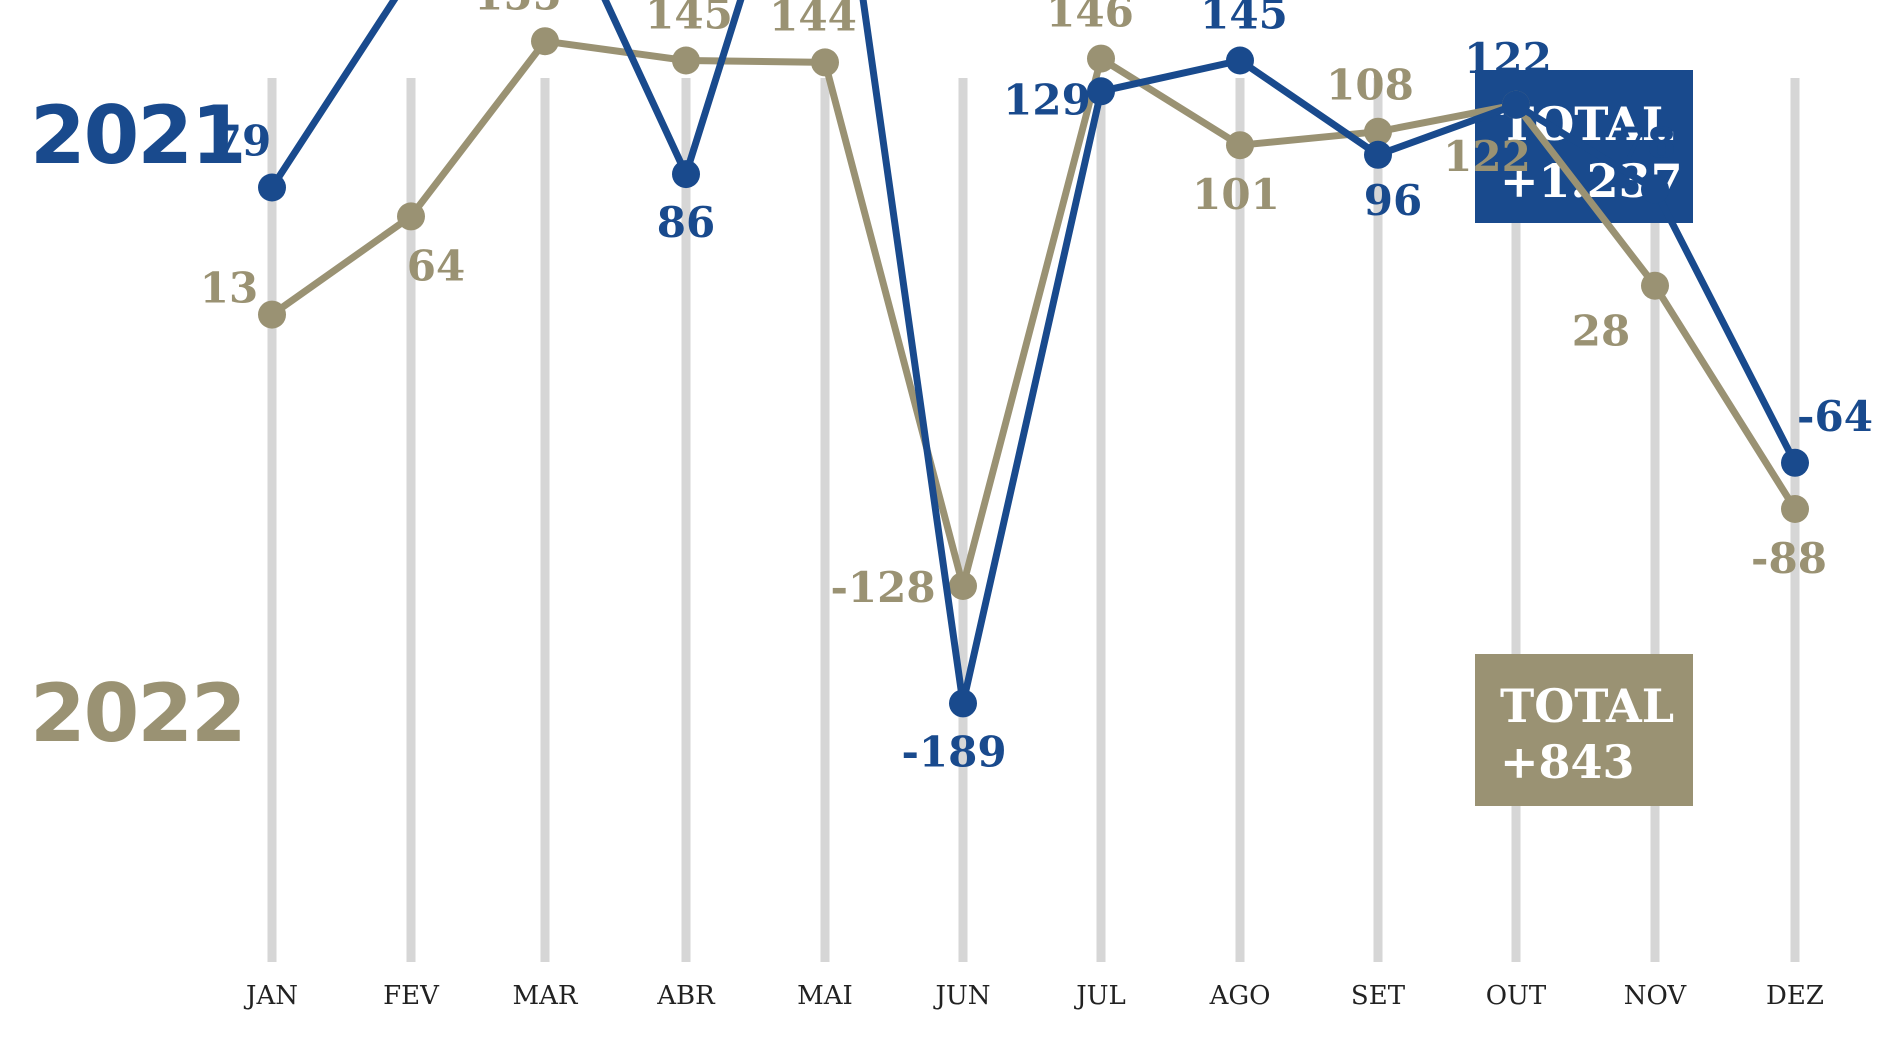 The width and height of the screenshot is (1879, 1041). I want to click on point-2022-set, so click(1378, 131).